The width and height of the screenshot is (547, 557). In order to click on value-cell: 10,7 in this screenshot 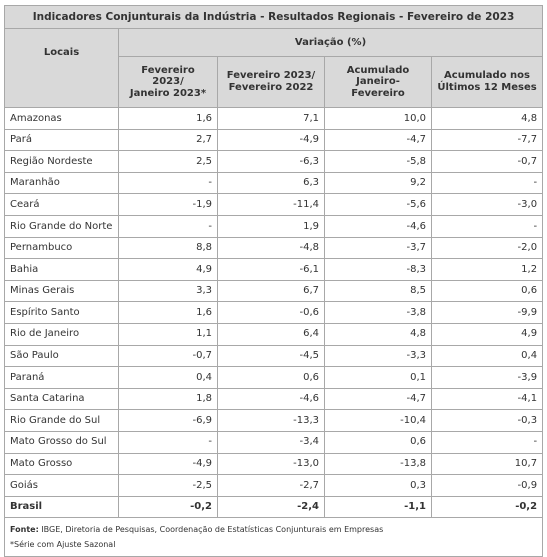, I will do `click(487, 464)`.